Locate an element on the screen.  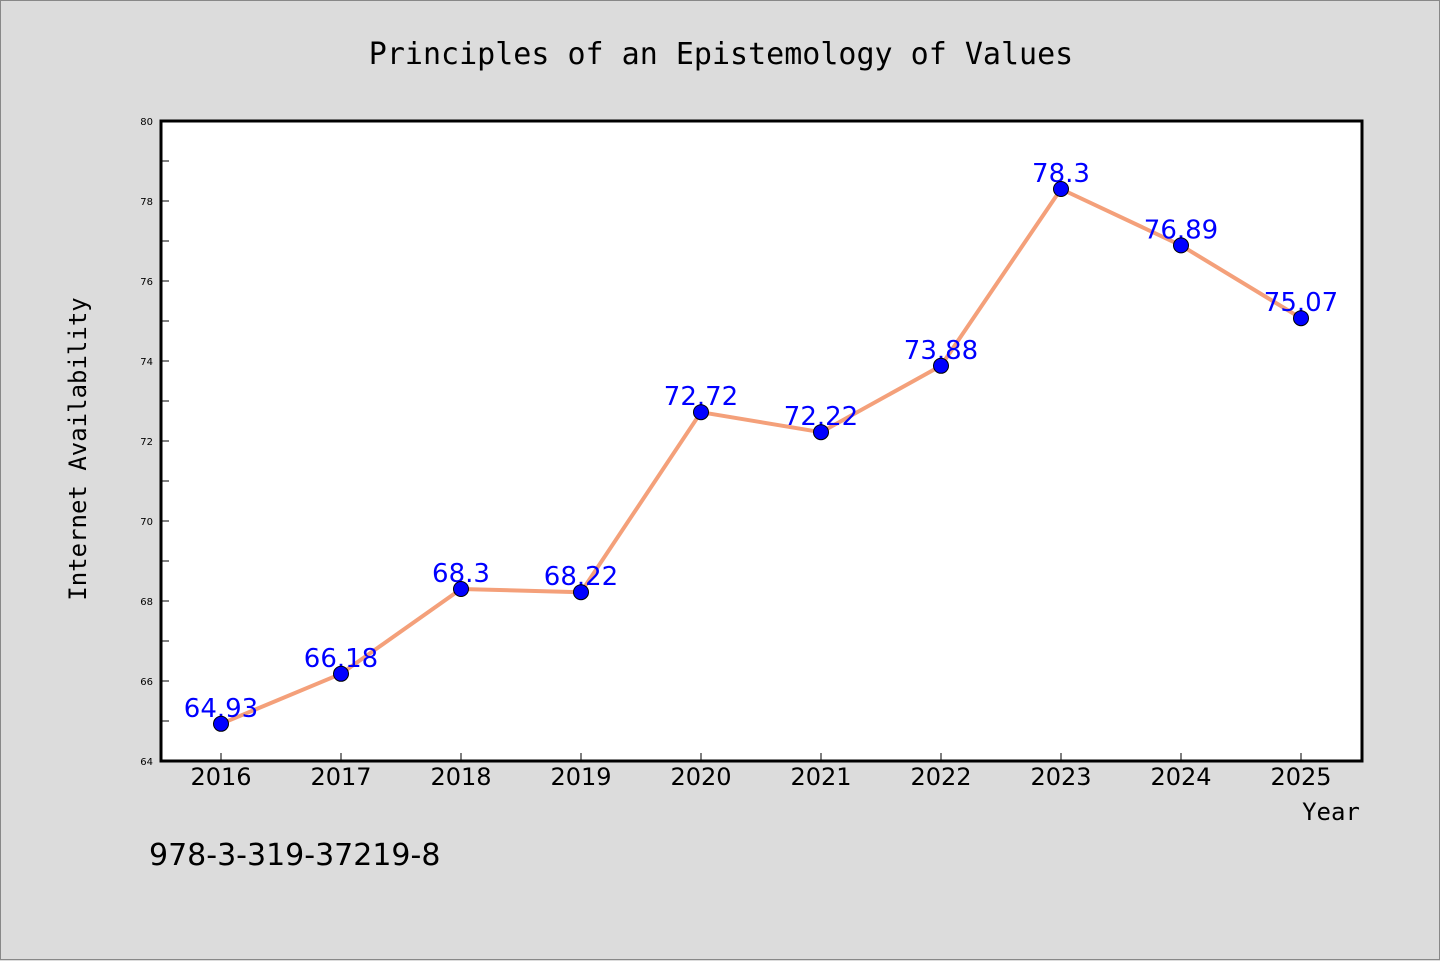
chart-title: Principles of an Epistemology of Values is located at coordinates (721, 54).